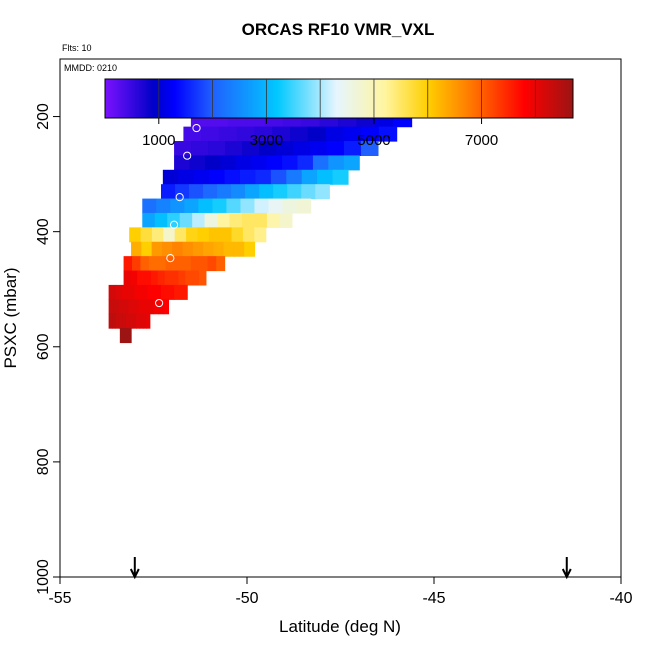  What do you see at coordinates (10, 317) in the screenshot?
I see `y-axis-label: PSXC (mbar)` at bounding box center [10, 317].